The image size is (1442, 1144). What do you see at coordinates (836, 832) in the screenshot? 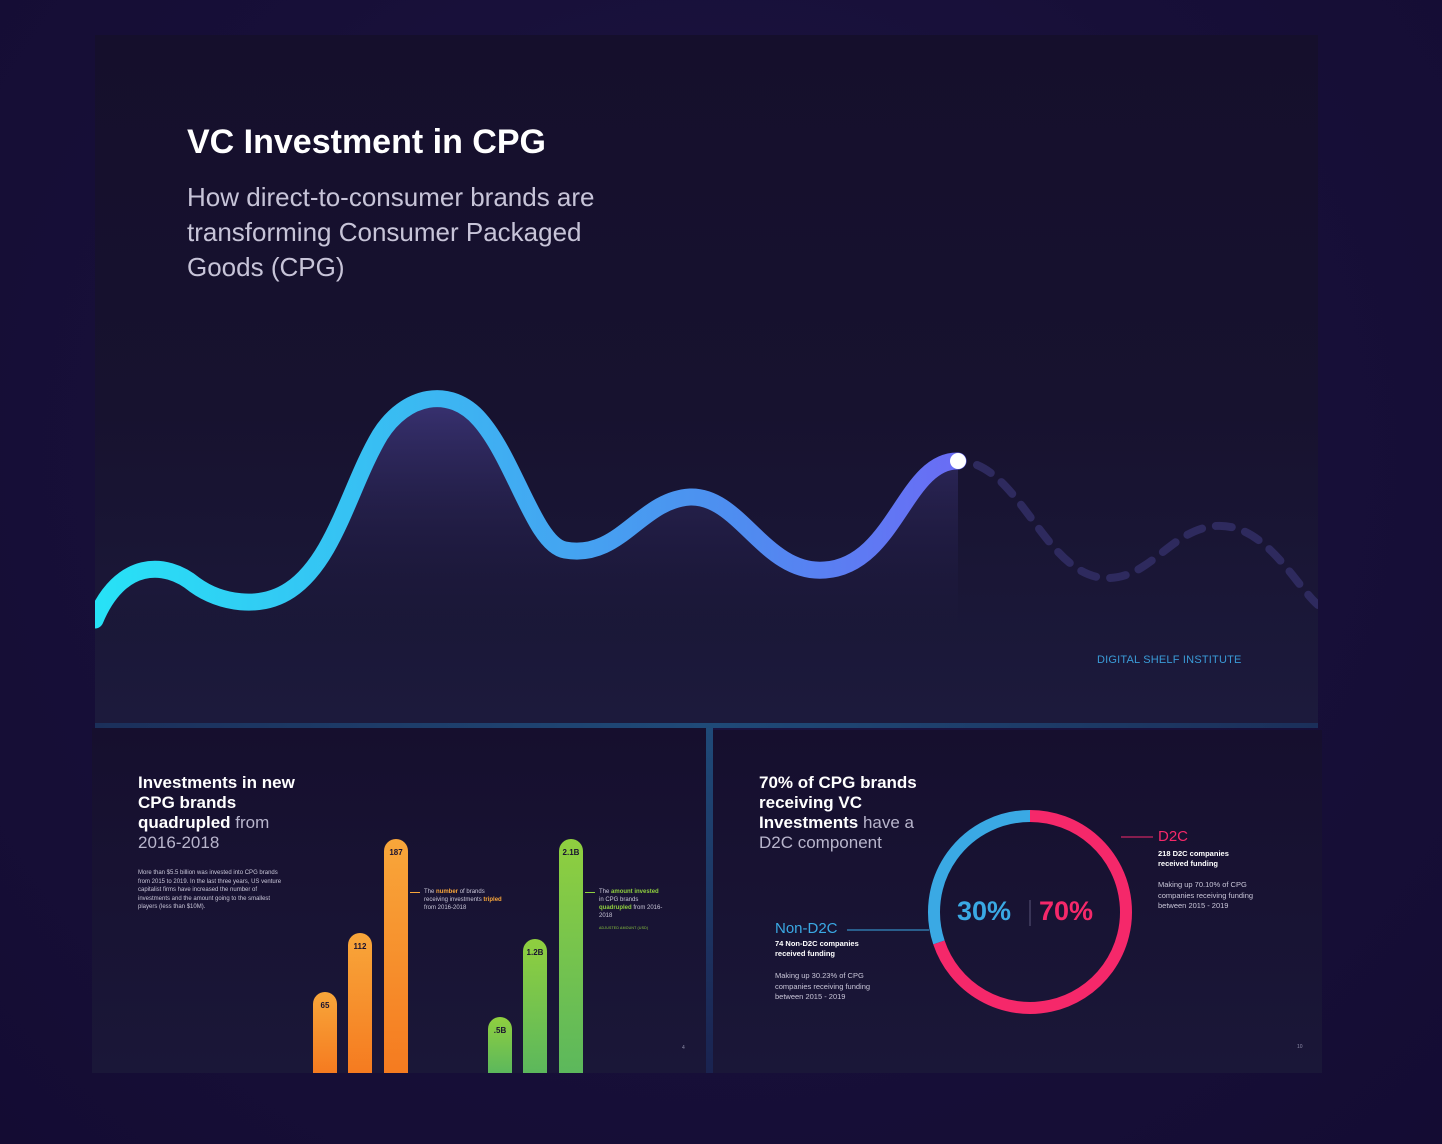
I see `donut-slide-title-light: have a D2C component` at bounding box center [836, 832].